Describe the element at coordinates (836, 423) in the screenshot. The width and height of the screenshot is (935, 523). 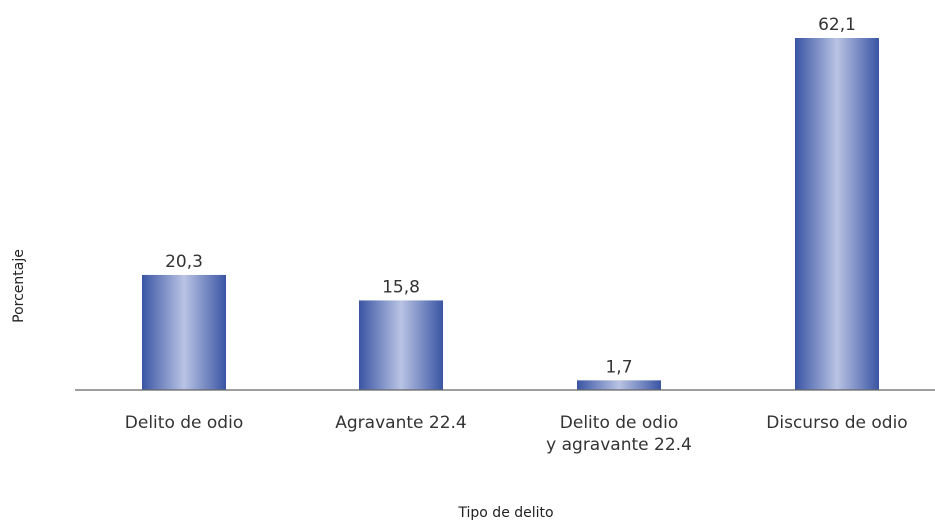
I see `category-label-4: Discurso de odio` at that location.